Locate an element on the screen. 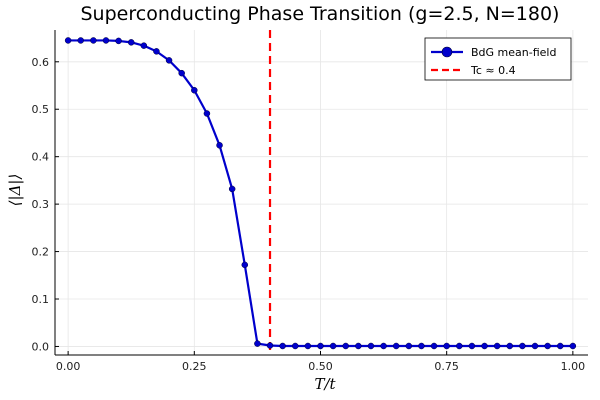 This screenshot has height=400, width=600. x-tick-label: 0.25 is located at coordinates (194, 366).